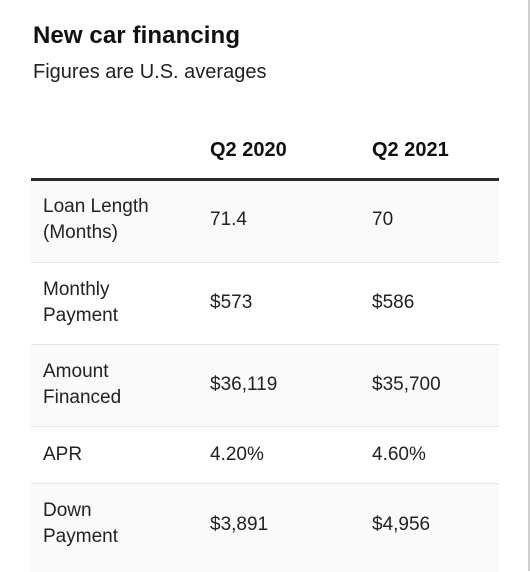 Image resolution: width=530 pixels, height=572 pixels. I want to click on row-label-monthly-payment: Monthly Payment, so click(80, 302).